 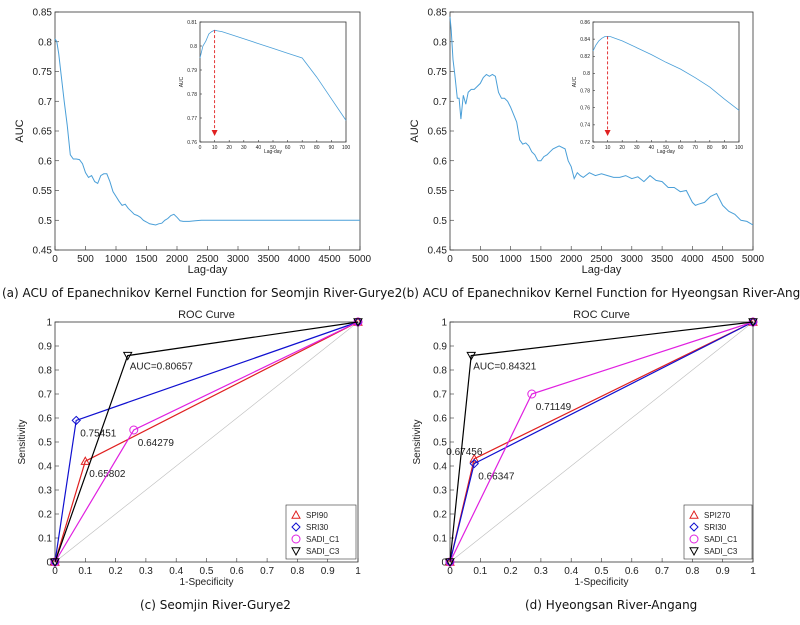 What do you see at coordinates (45, 347) in the screenshot?
I see `chart-c-ytick-label: 0.9` at bounding box center [45, 347].